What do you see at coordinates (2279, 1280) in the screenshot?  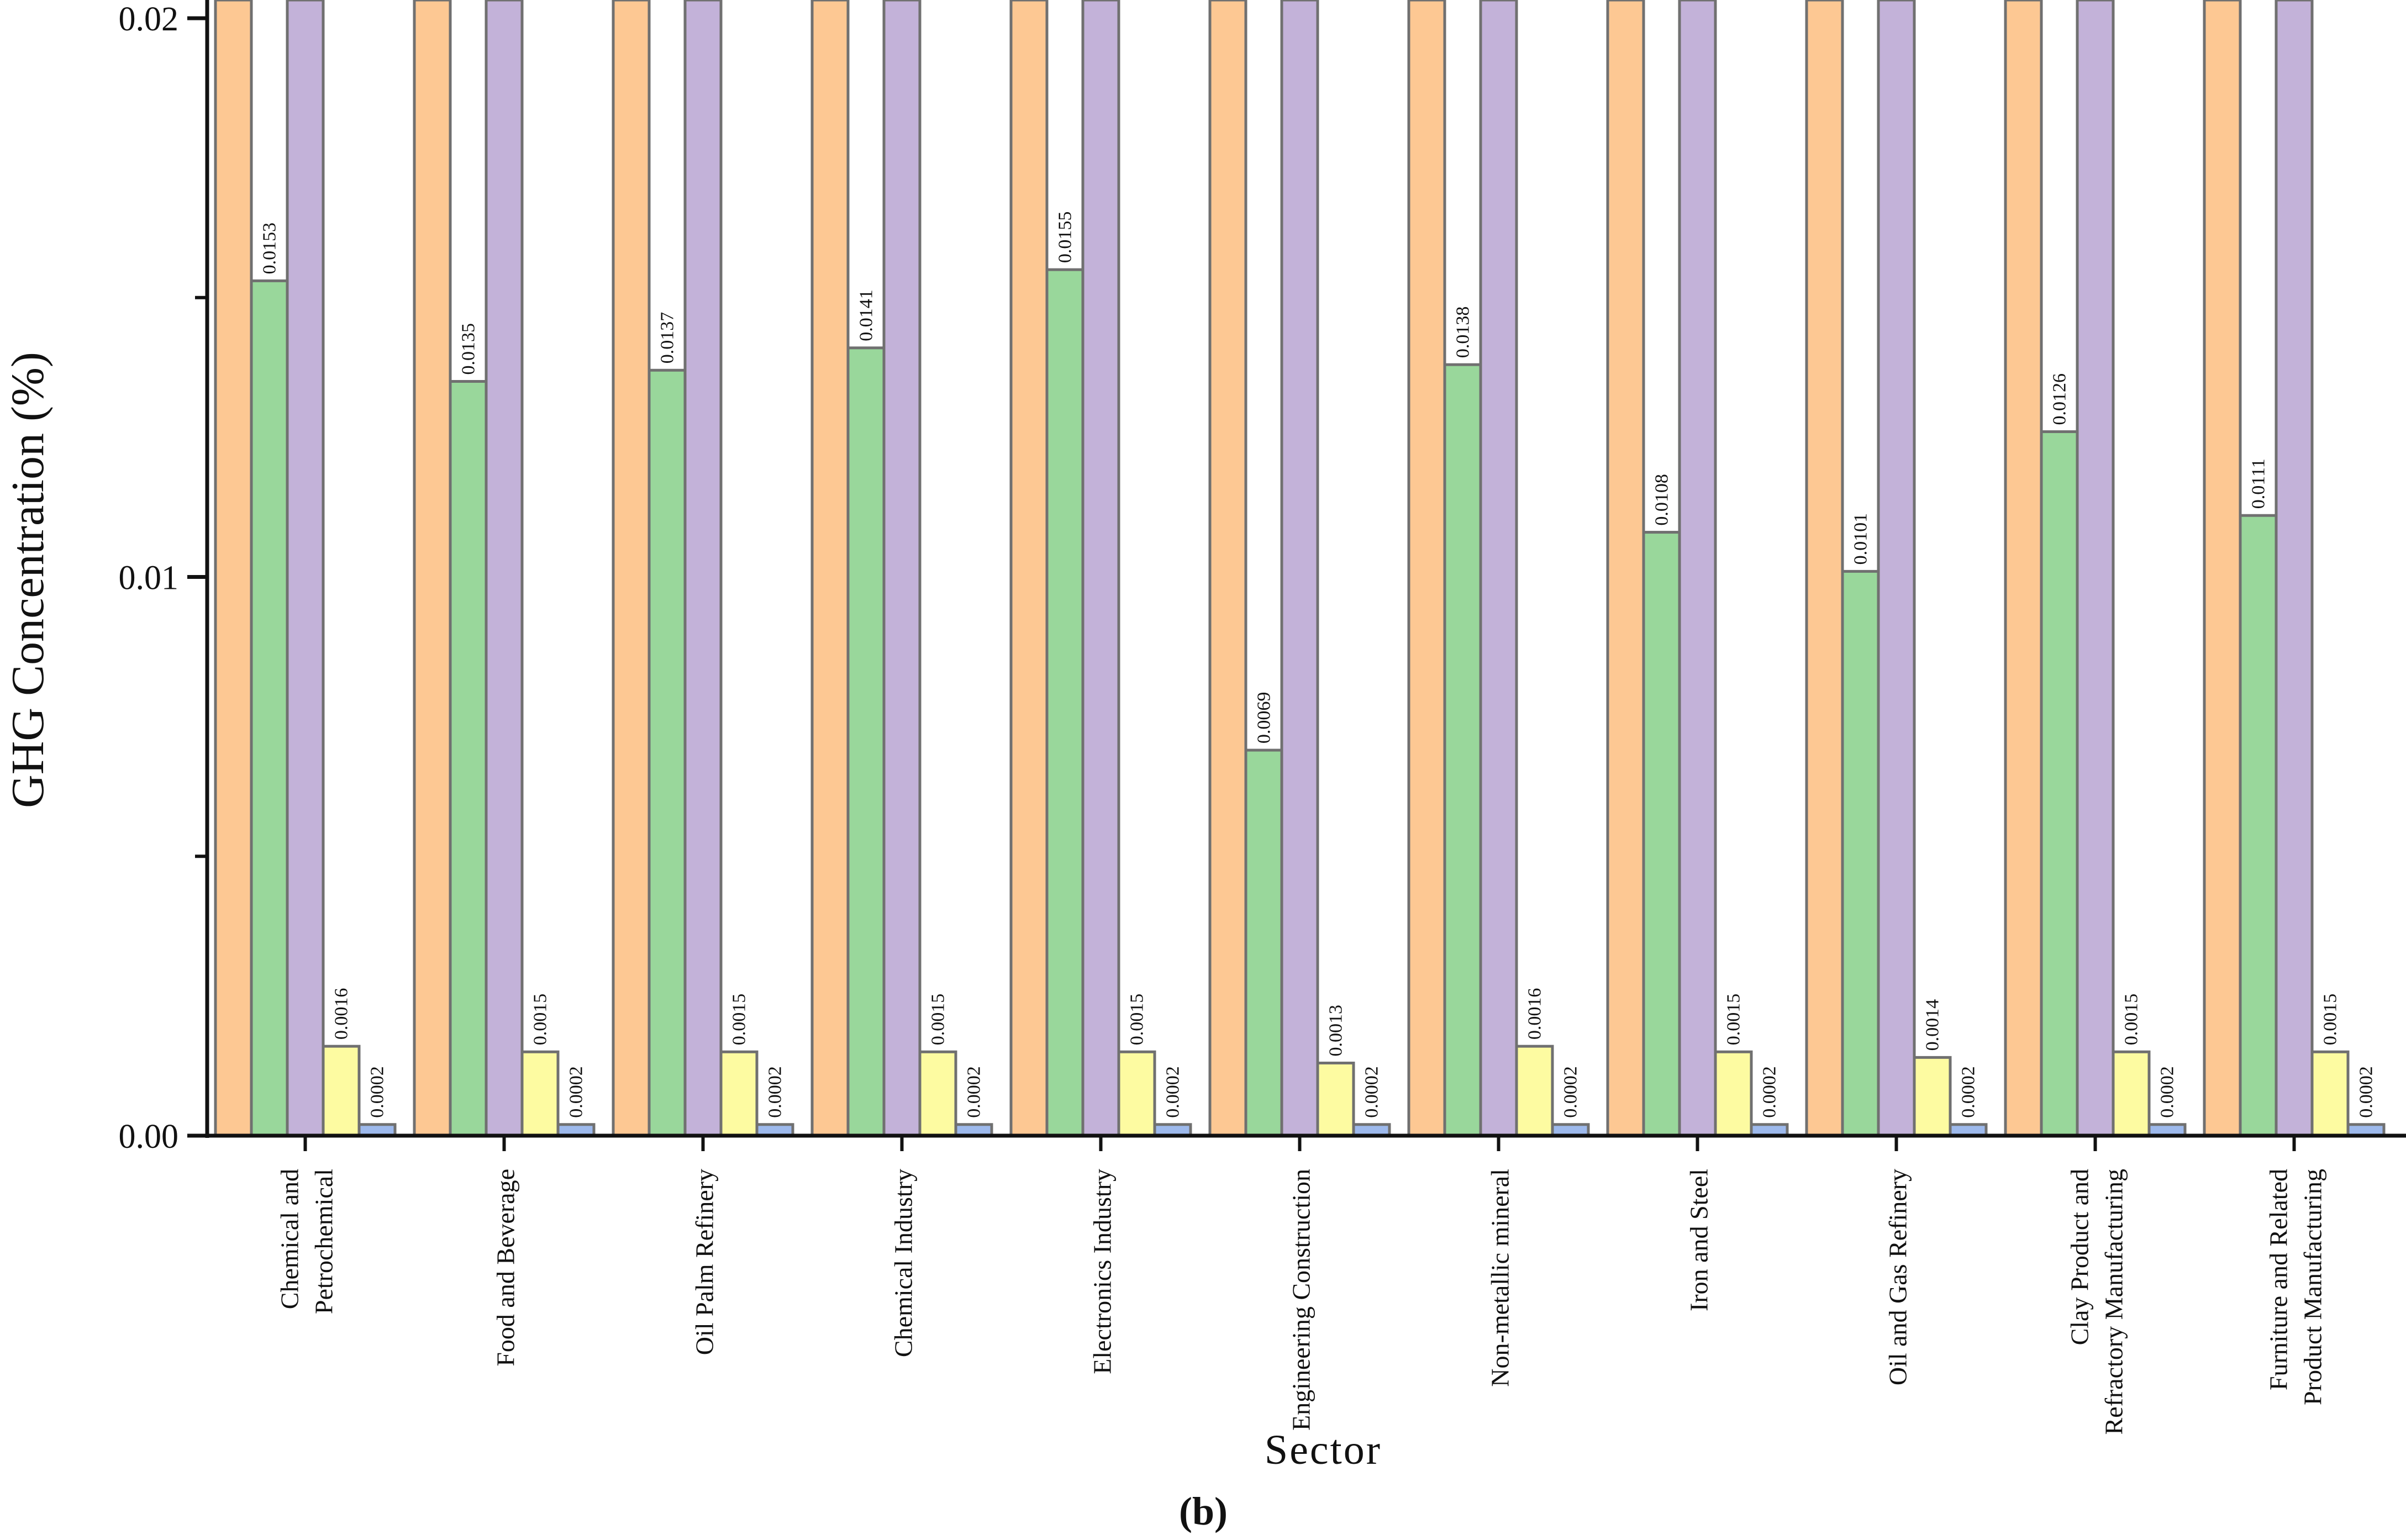 I see `x-category-label: Furniture and Related` at bounding box center [2279, 1280].